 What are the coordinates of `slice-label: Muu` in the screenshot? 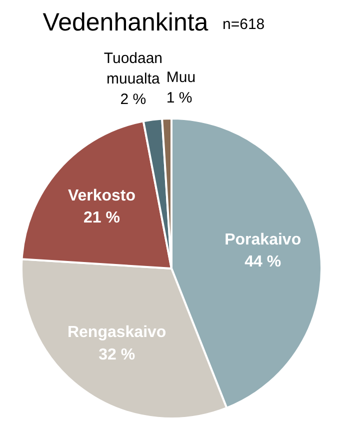 It's located at (181, 77).